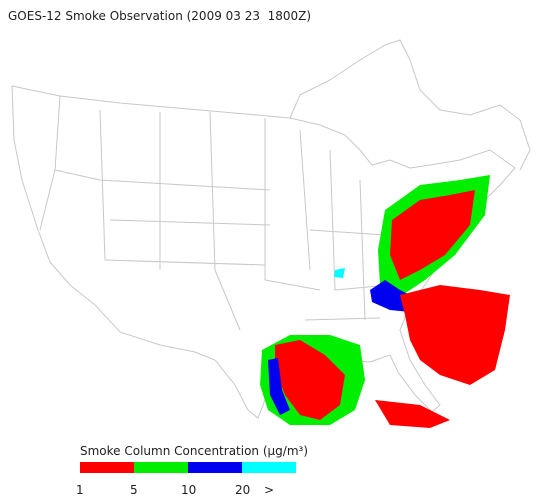 Image resolution: width=540 pixels, height=504 pixels. I want to click on smoke-blue, so click(279, 386).